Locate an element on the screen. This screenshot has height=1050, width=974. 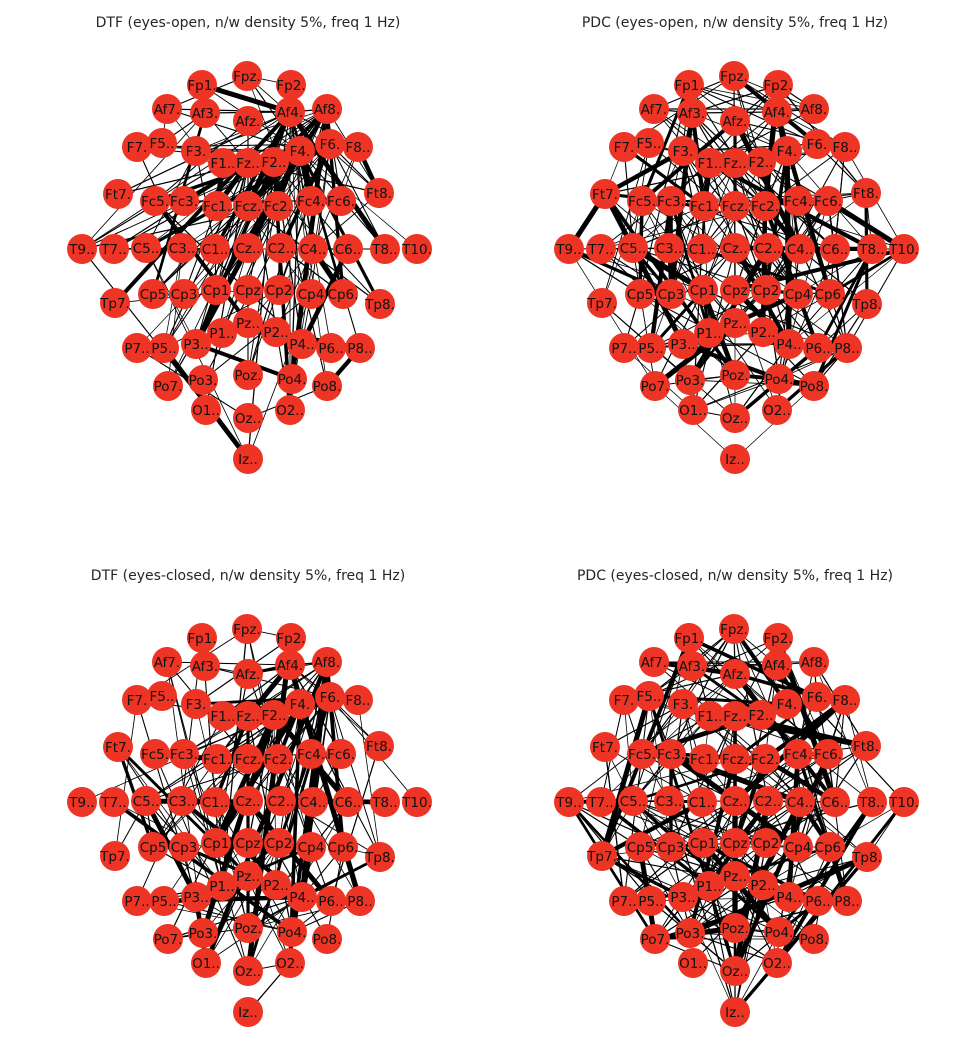
electrode-label: Cp5 is located at coordinates (640, 848).